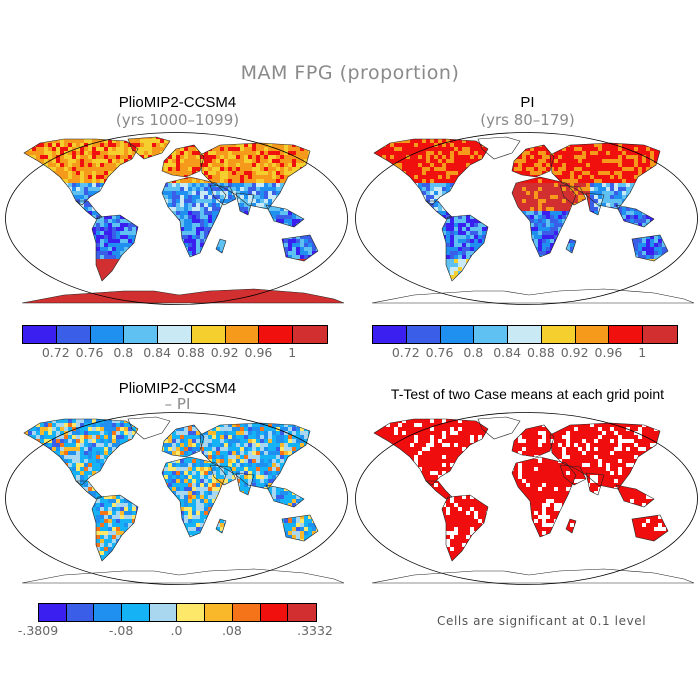 The image size is (700, 700). Describe the element at coordinates (540, 352) in the screenshot. I see `colorbar-pi-tick-label: 0.88` at that location.